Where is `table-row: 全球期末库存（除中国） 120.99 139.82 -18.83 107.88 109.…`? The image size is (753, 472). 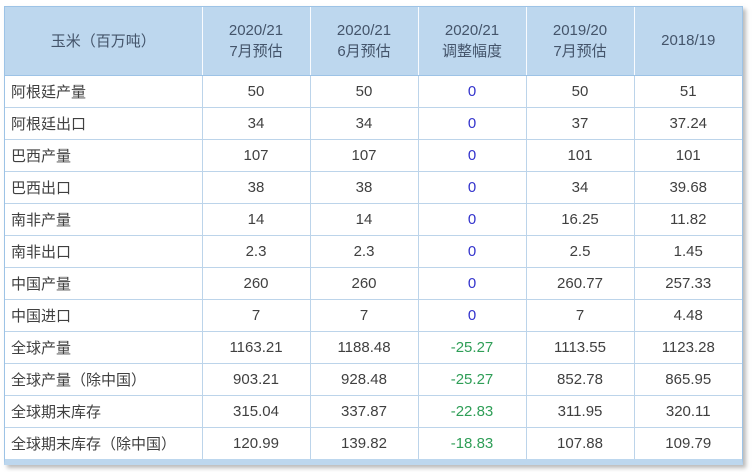
table-row: 全球期末库存（除中国） 120.99 139.82 -18.83 107.88 109.… is located at coordinates (373, 442).